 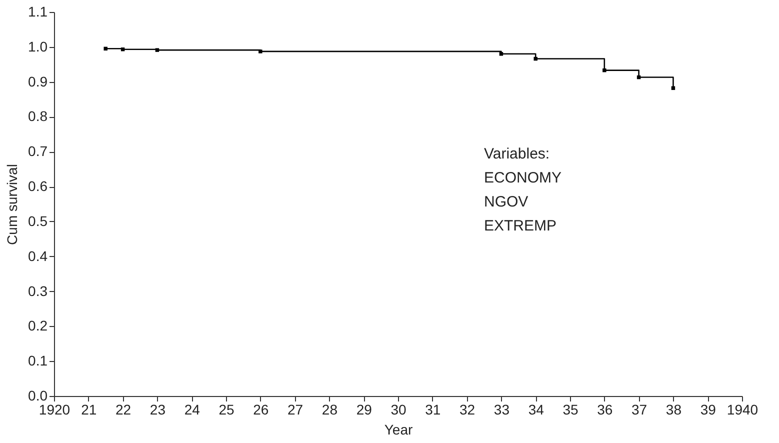 I want to click on y-tick-label: 1.1, so click(x=38, y=12).